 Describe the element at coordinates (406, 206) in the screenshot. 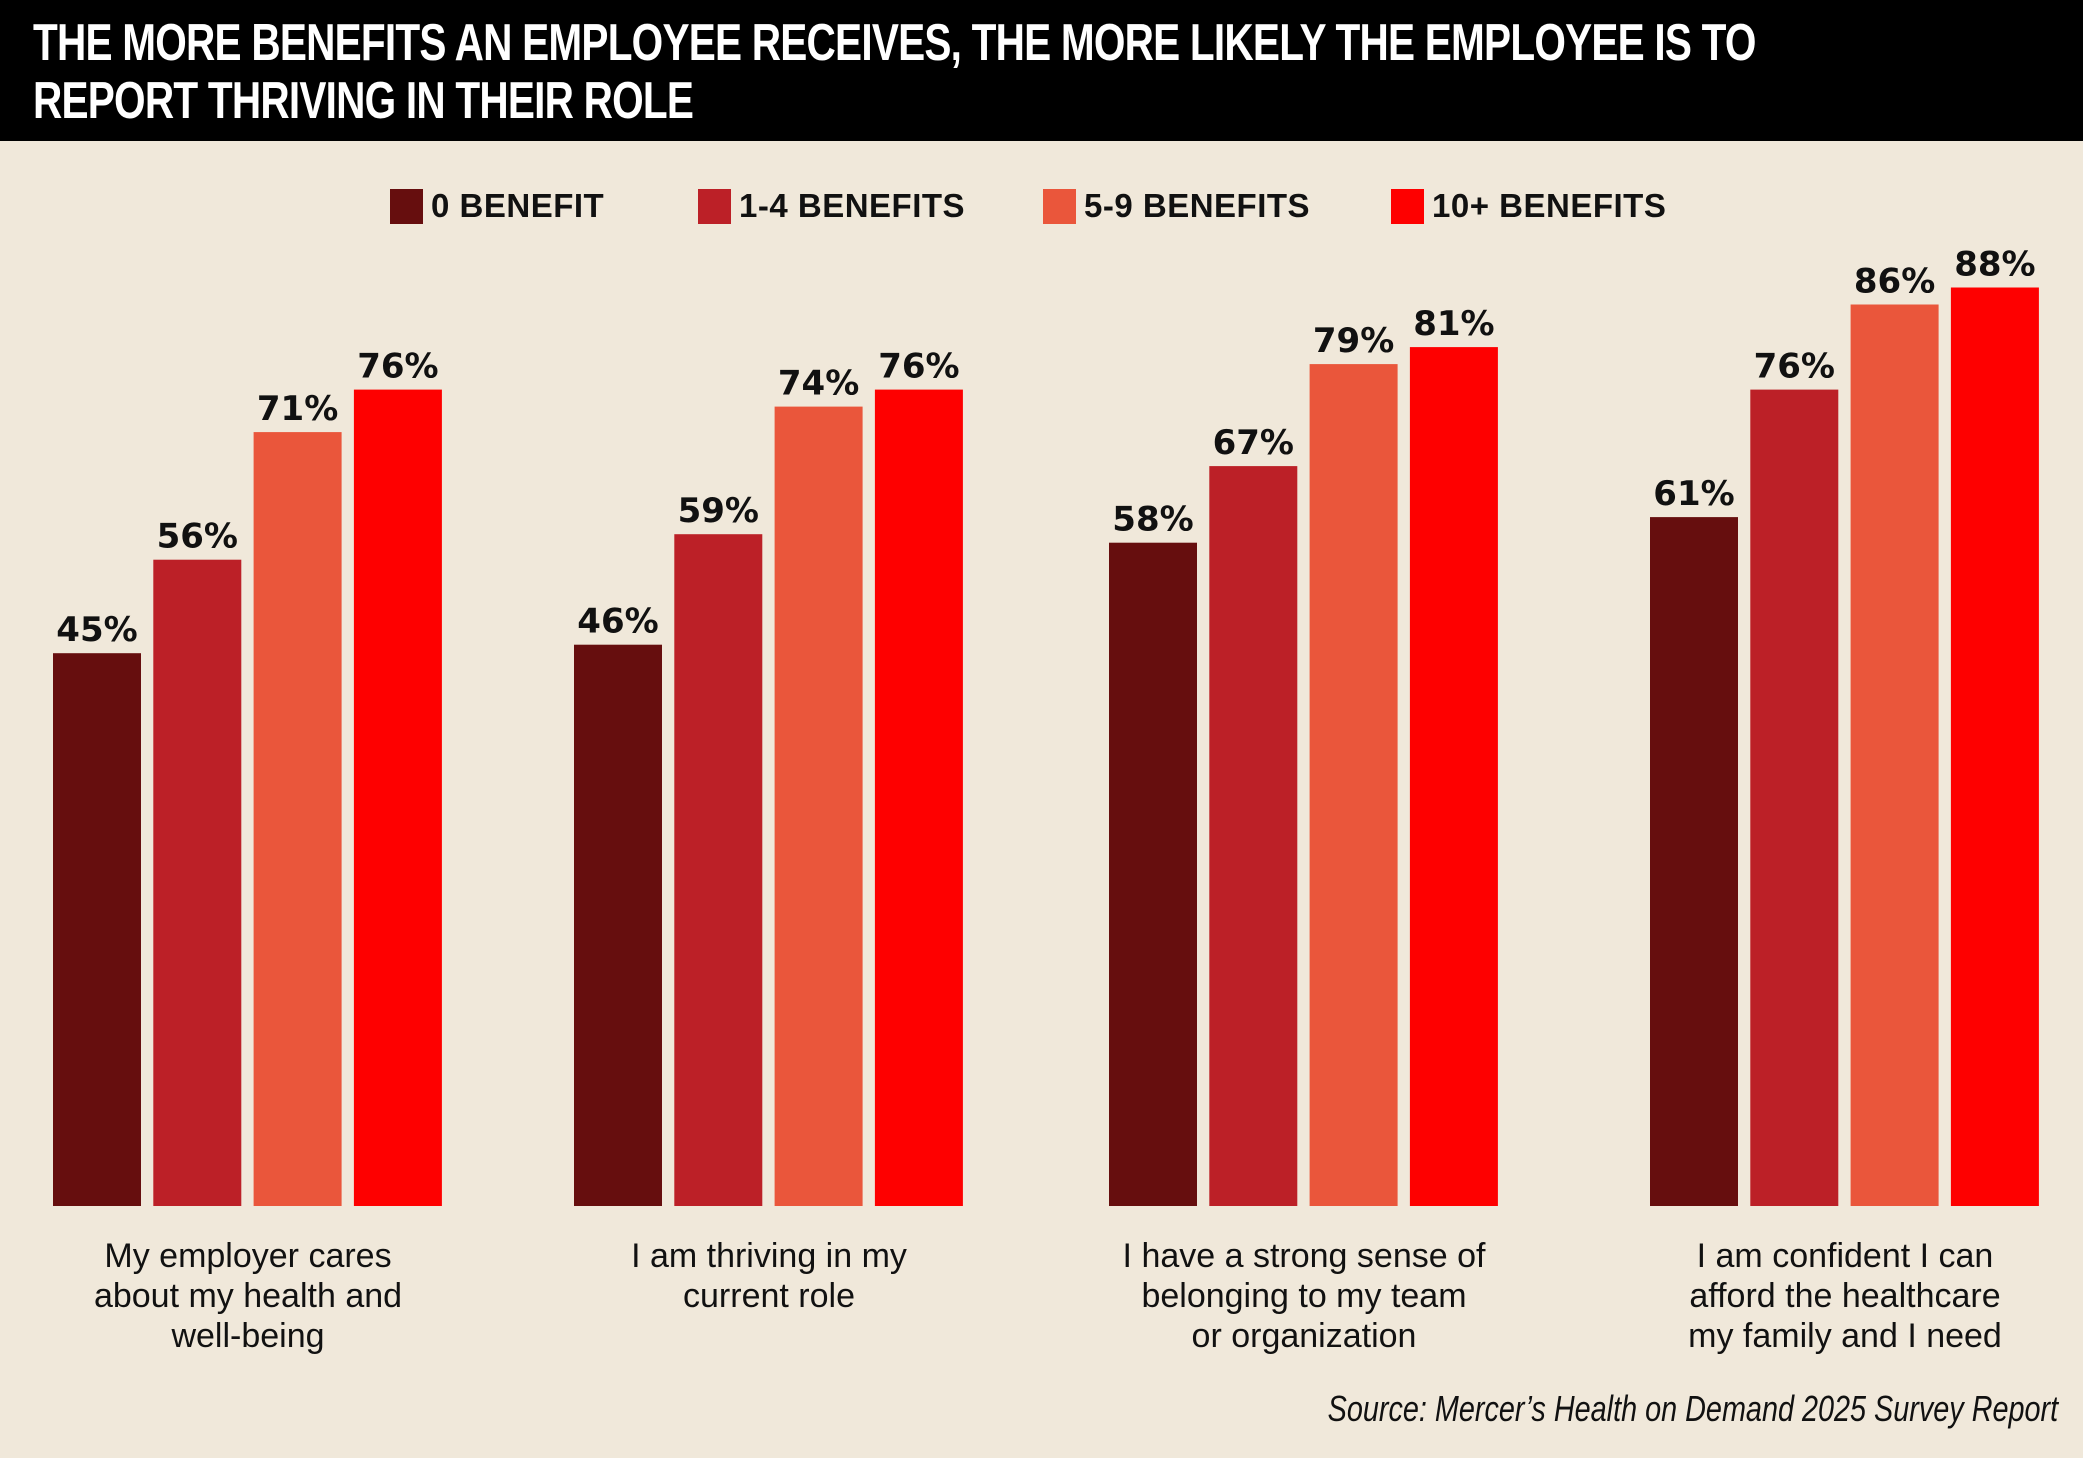

I see `legend-swatch-0-benefit` at that location.